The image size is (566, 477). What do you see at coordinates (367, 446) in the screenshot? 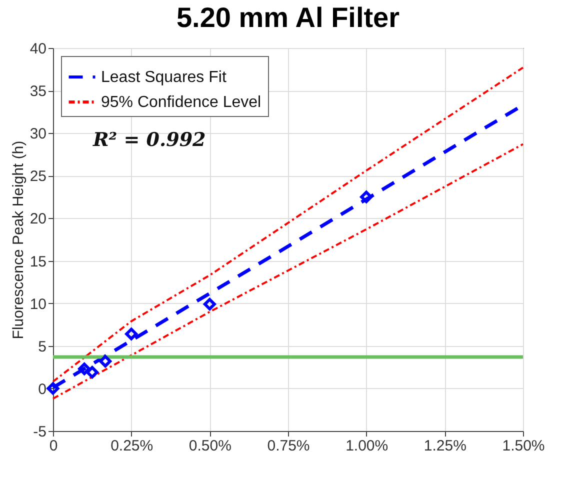
I see `x-tick-label: 1.00%` at bounding box center [367, 446].